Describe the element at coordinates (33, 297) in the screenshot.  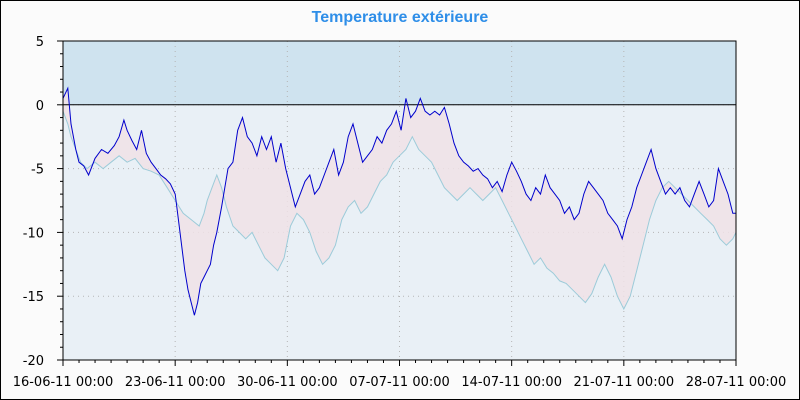
I see `y-tick-label: -15` at that location.